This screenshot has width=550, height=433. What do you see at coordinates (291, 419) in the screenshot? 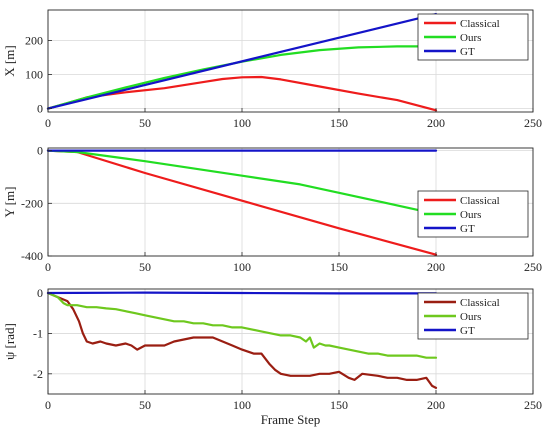
I see `x-axis-label: Frame Step` at bounding box center [291, 419].